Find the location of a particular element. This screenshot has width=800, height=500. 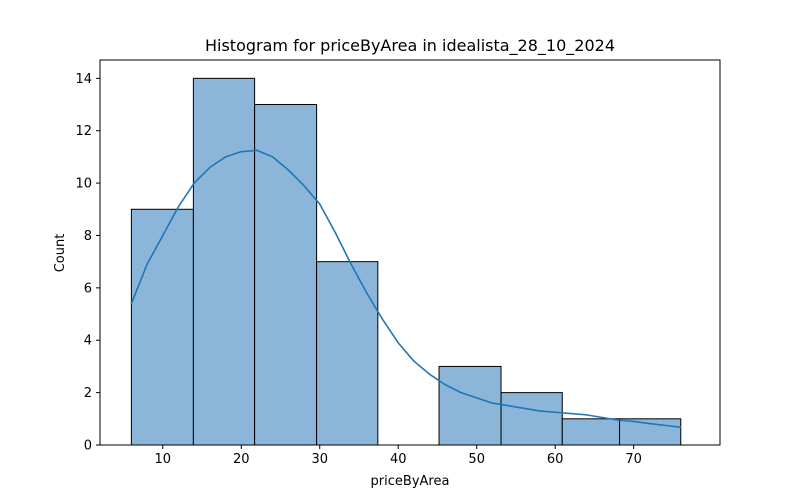

y-tick-label: 6 is located at coordinates (88, 288).